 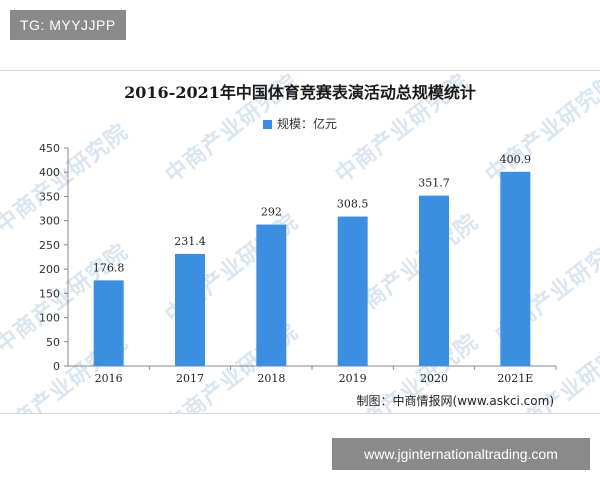 I want to click on y-tick-label: 200, so click(x=49, y=269).